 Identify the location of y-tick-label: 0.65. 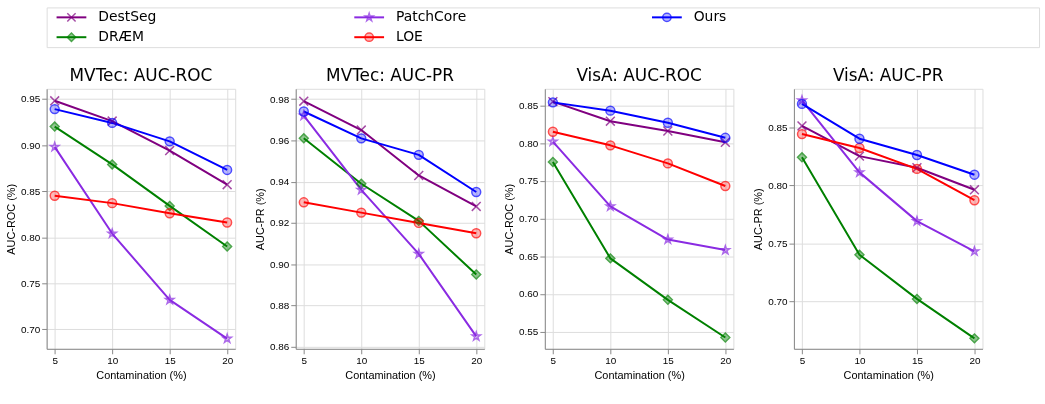
(529, 256).